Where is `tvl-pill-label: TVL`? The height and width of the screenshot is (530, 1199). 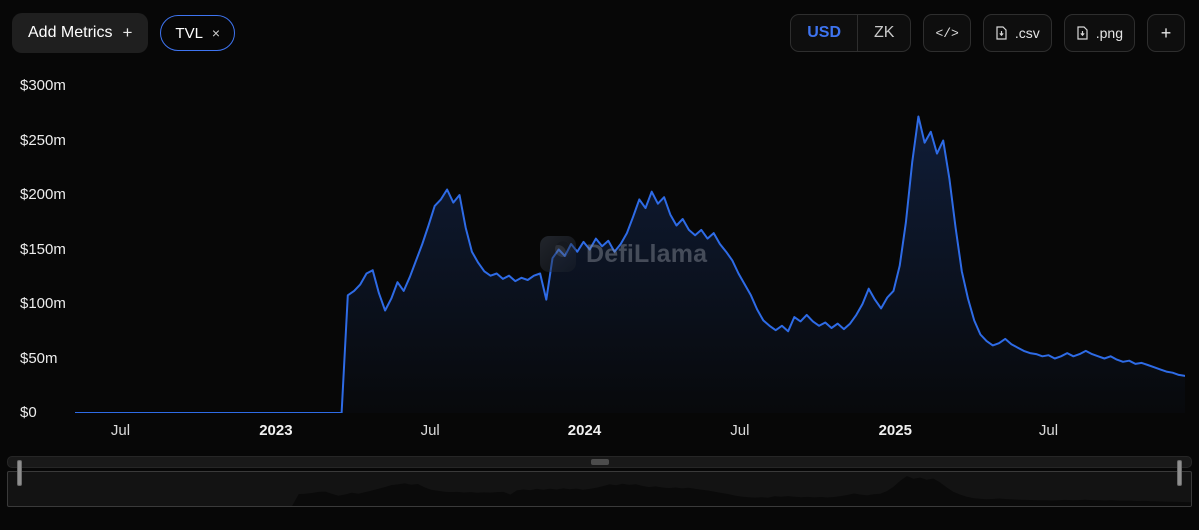 tvl-pill-label: TVL is located at coordinates (189, 33).